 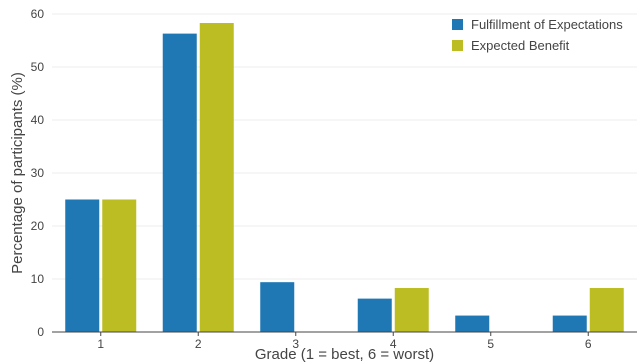 What do you see at coordinates (588, 344) in the screenshot?
I see `x-tick-label: 6` at bounding box center [588, 344].